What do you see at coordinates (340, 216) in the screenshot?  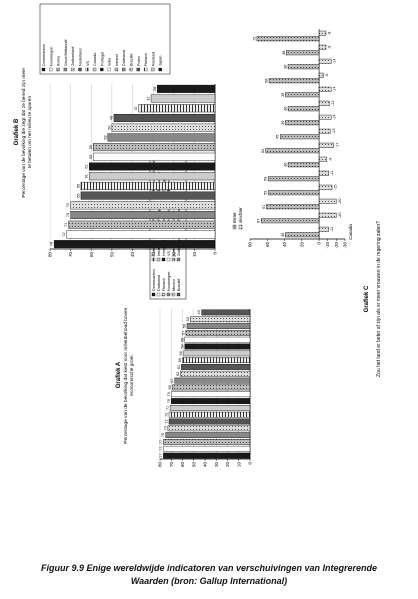 I see `chart-c-value-label-slechter: -20` at bounding box center [340, 216].